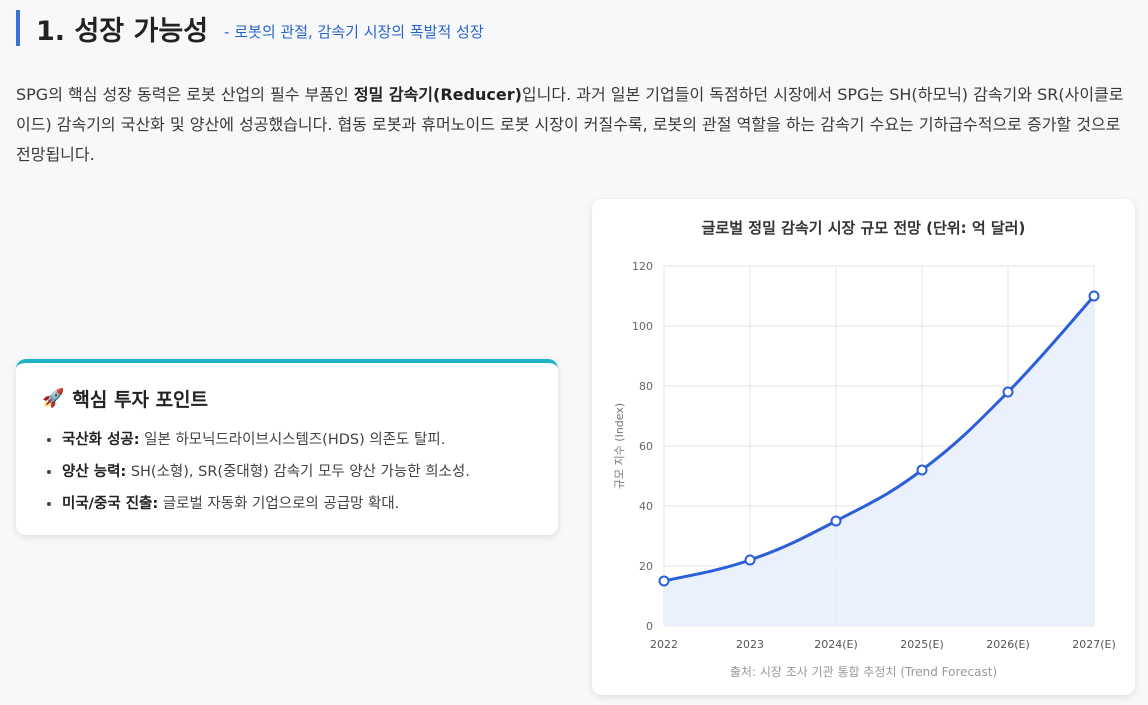  I want to click on y-tick-label: 20, so click(646, 566).